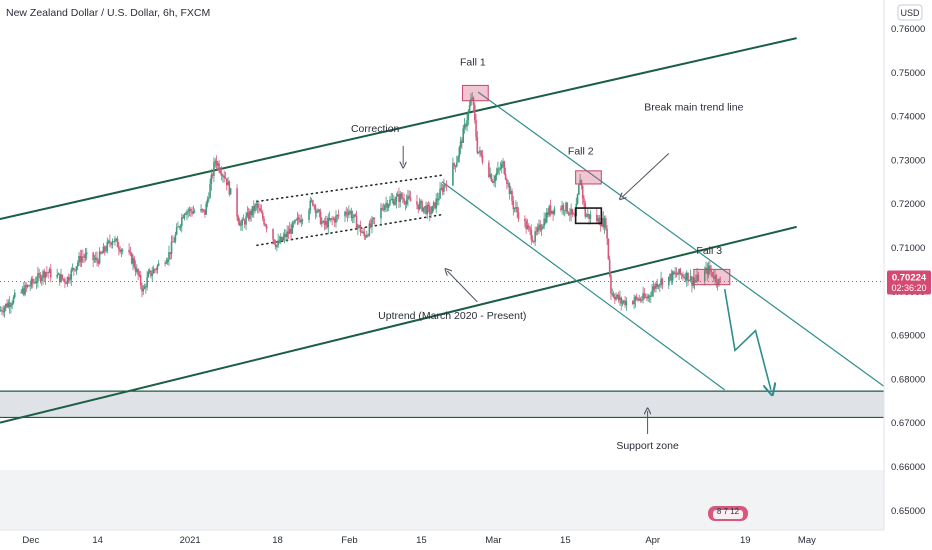 The width and height of the screenshot is (932, 550). What do you see at coordinates (452, 316) in the screenshot?
I see `annotation-label-5: Uptrend (March 2020 - Present)` at bounding box center [452, 316].